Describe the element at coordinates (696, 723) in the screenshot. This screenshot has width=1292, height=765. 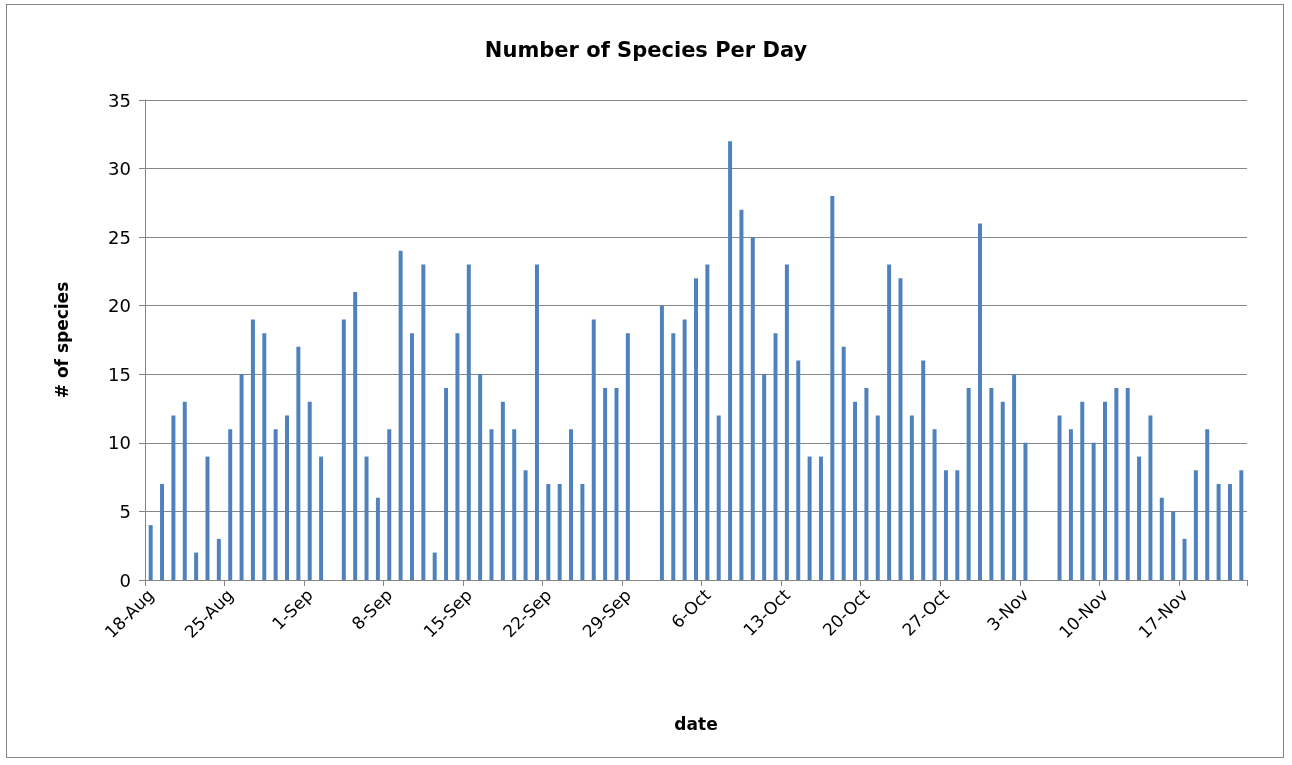
I see `x-axis-title: date` at that location.